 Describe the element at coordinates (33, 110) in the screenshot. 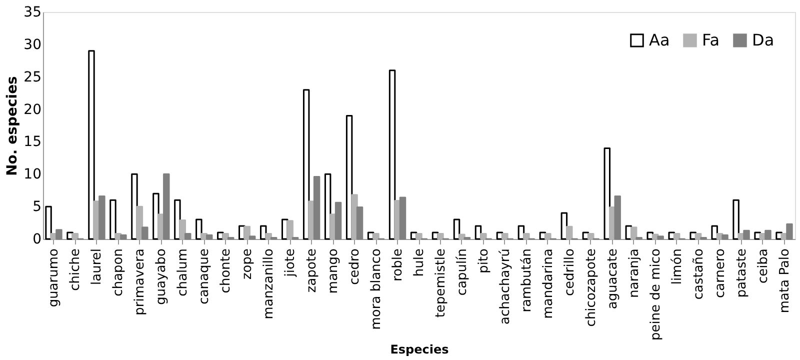

I see `y-tick-label: 20` at that location.